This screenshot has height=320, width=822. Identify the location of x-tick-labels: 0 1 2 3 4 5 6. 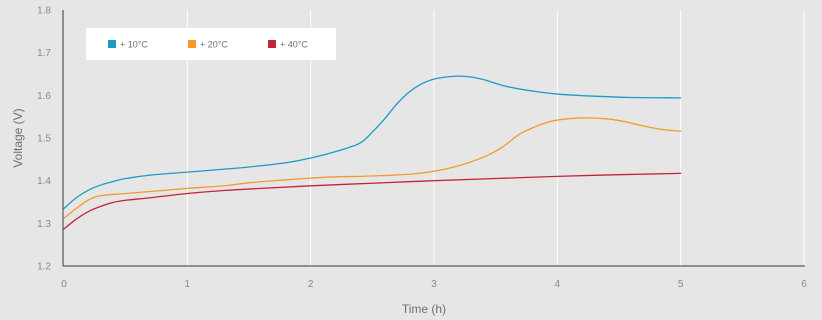
(434, 284).